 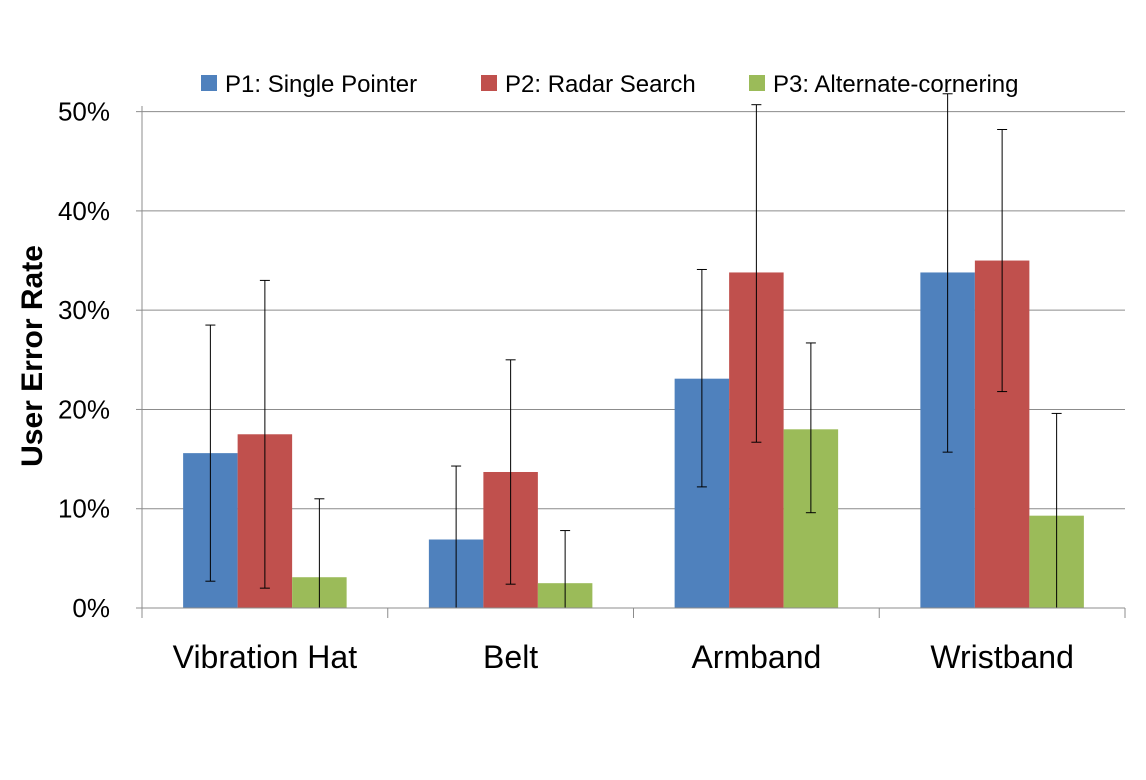 What do you see at coordinates (510, 657) in the screenshot?
I see `category-label: Belt` at bounding box center [510, 657].